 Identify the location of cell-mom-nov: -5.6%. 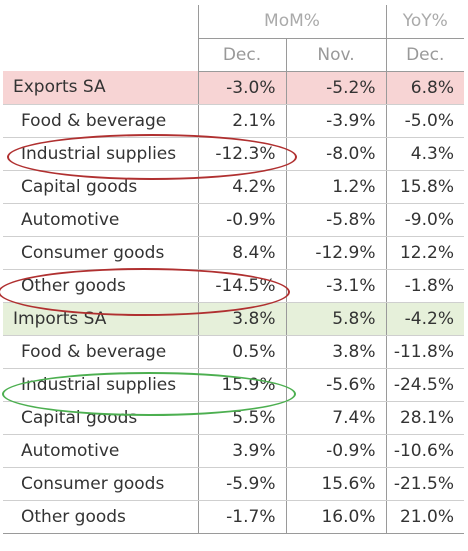
(336, 385).